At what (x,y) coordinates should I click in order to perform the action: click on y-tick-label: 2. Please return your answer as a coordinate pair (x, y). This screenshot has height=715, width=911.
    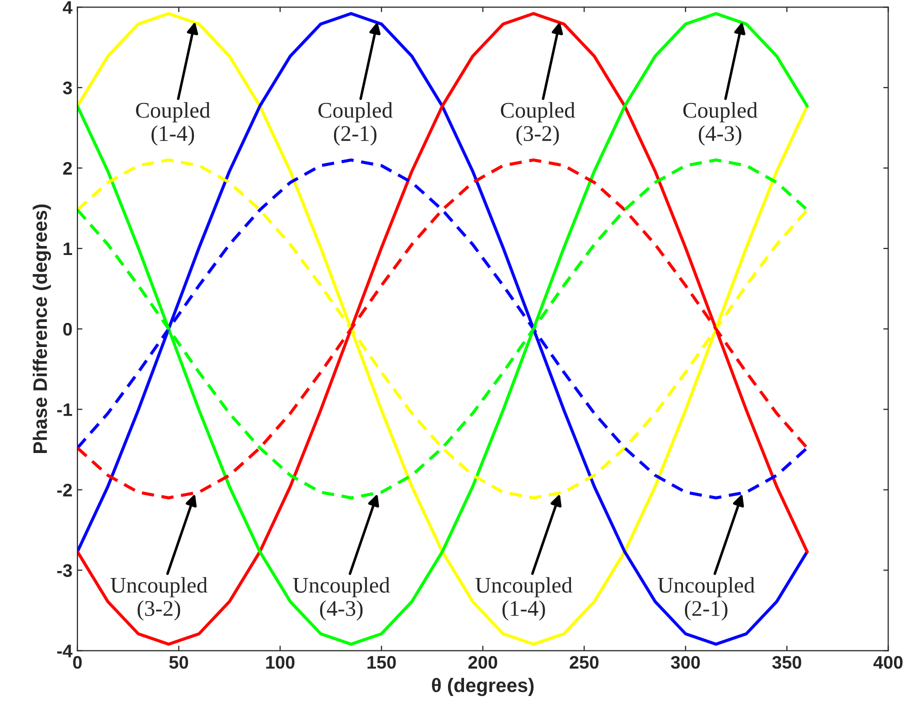
    Looking at the image, I should click on (67, 168).